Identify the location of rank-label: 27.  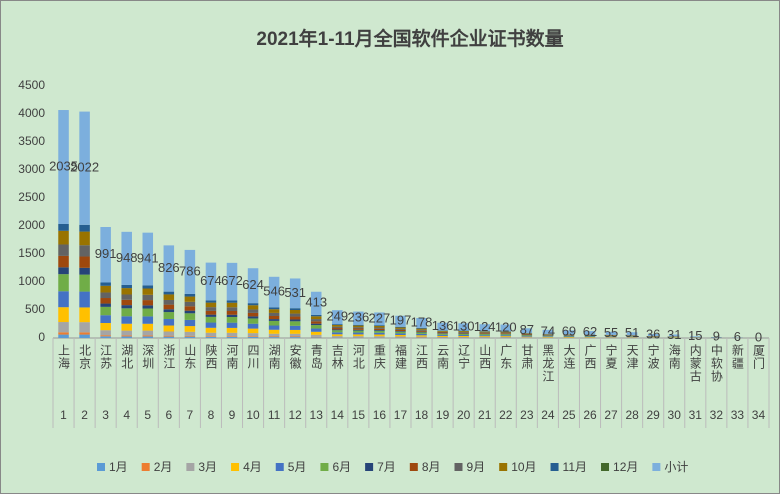
(611, 415).